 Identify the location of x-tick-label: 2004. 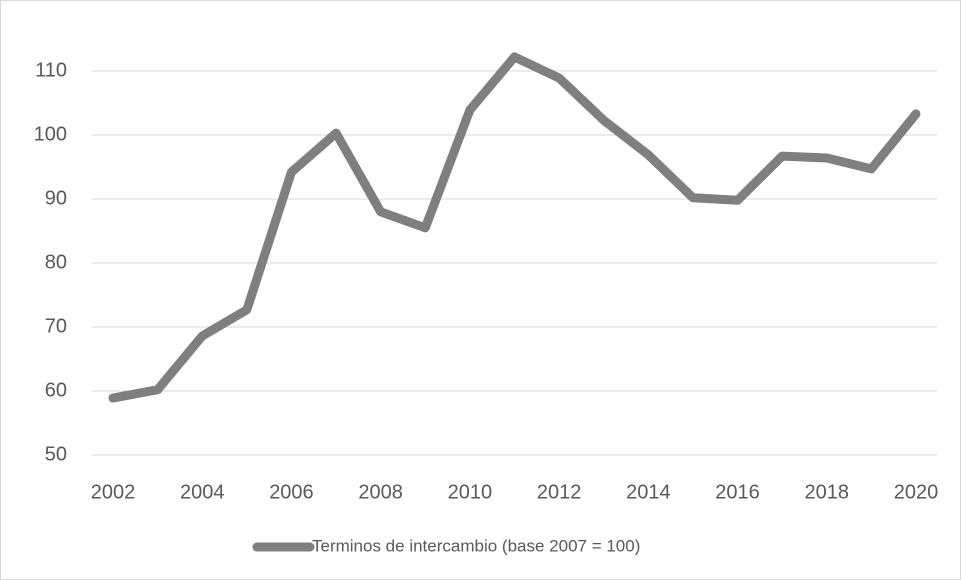
(202, 492).